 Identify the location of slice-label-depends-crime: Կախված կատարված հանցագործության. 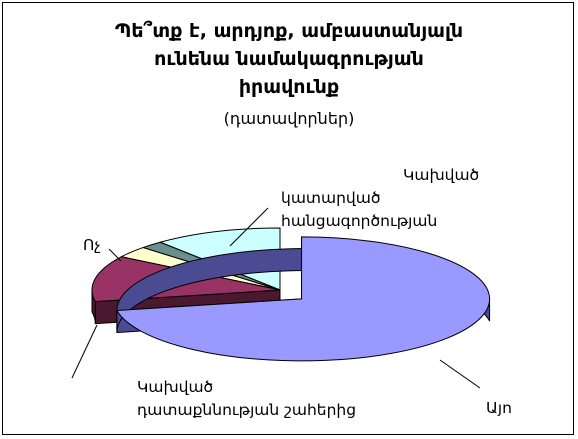
(382, 198).